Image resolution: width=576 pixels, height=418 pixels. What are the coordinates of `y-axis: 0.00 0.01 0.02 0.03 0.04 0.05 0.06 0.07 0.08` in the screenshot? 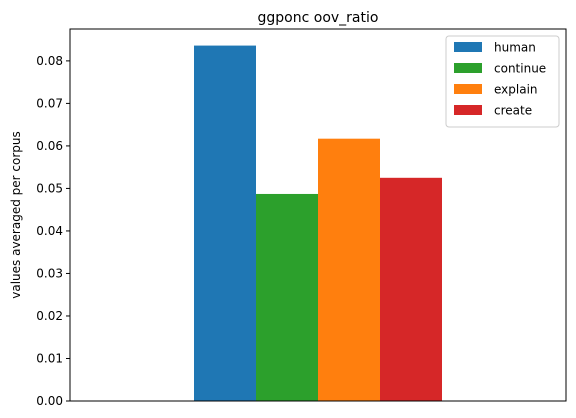 It's located at (53, 231).